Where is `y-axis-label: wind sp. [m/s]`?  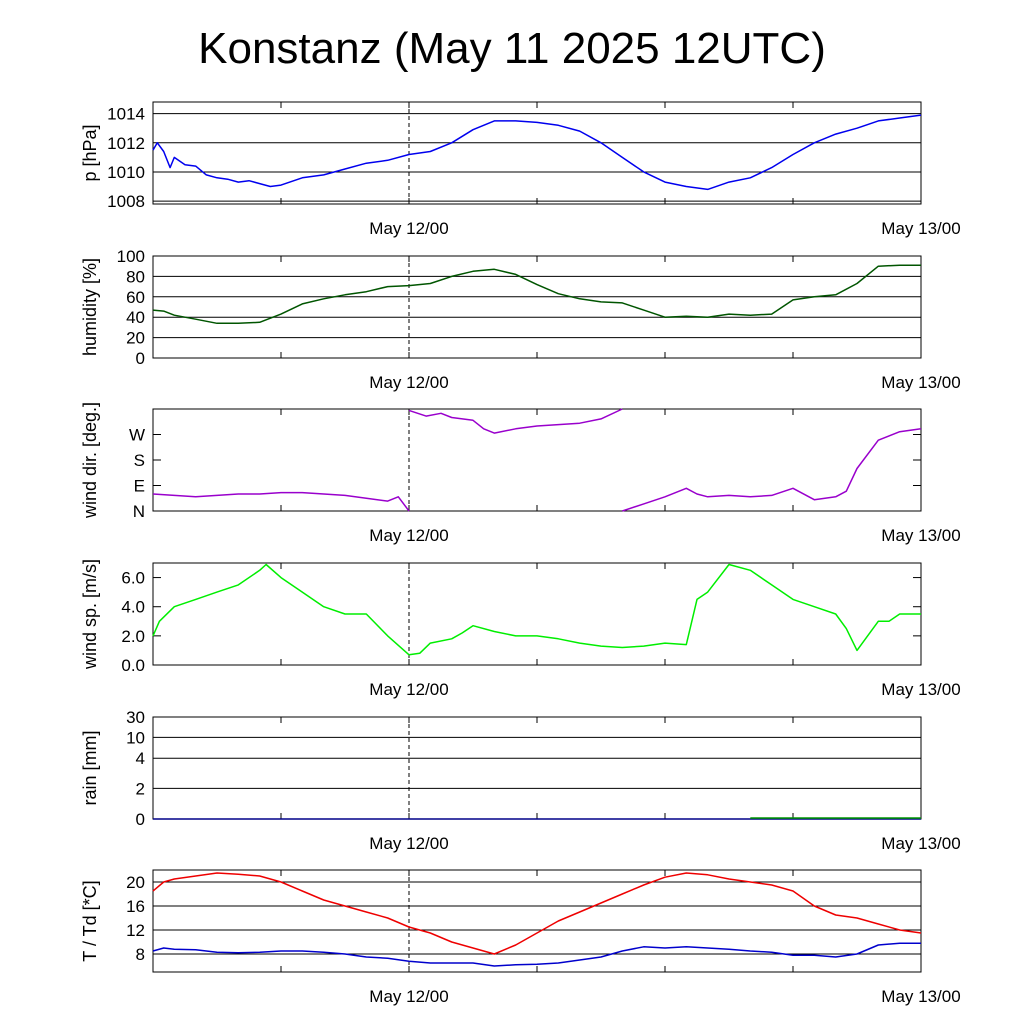
y-axis-label: wind sp. [m/s] is located at coordinates (90, 614).